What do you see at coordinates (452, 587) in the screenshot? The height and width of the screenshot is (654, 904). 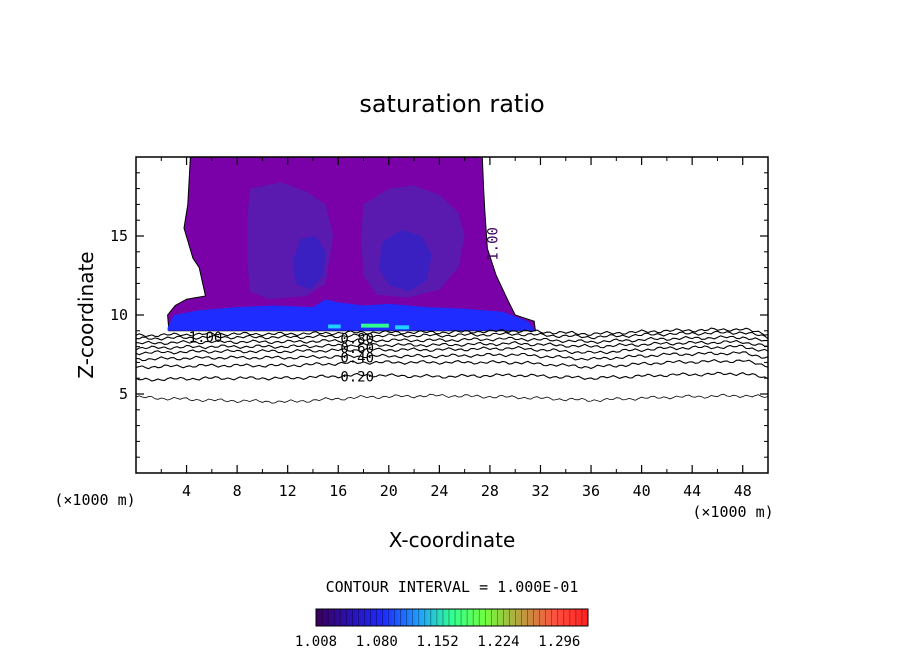 I see `contour-interval: CONTOUR INTERVAL = 1.000E-01` at bounding box center [452, 587].